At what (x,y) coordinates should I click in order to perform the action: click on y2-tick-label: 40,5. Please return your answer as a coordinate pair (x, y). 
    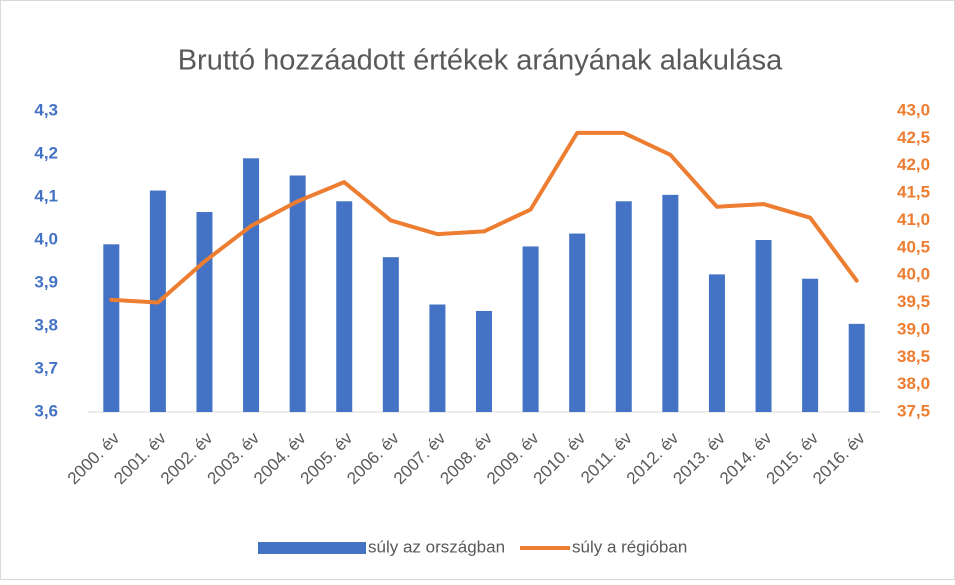
    Looking at the image, I should click on (913, 246).